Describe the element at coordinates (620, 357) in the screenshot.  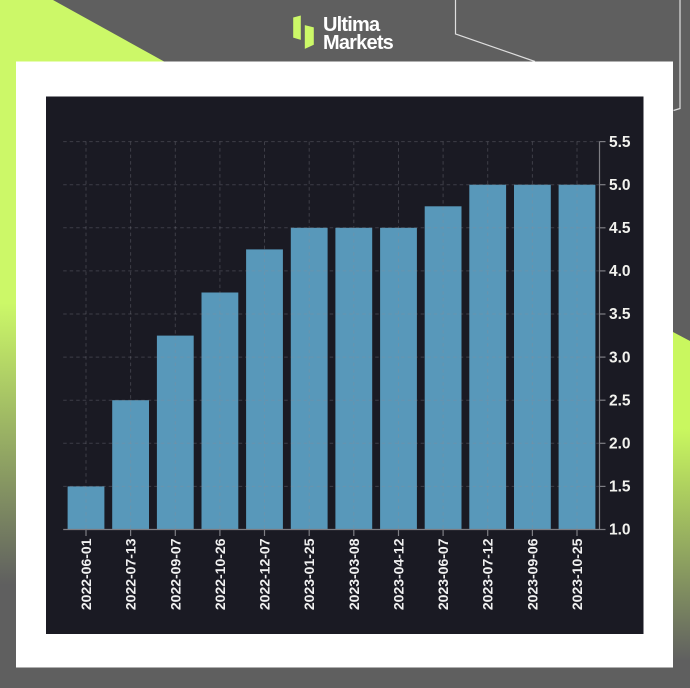
I see `svg-text: 3.0` at that location.